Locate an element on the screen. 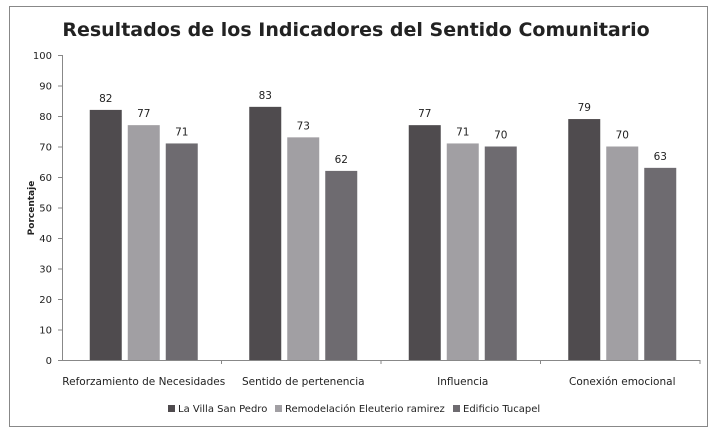  x-tick-label: Reforzamiento de Necesidades is located at coordinates (143, 382).